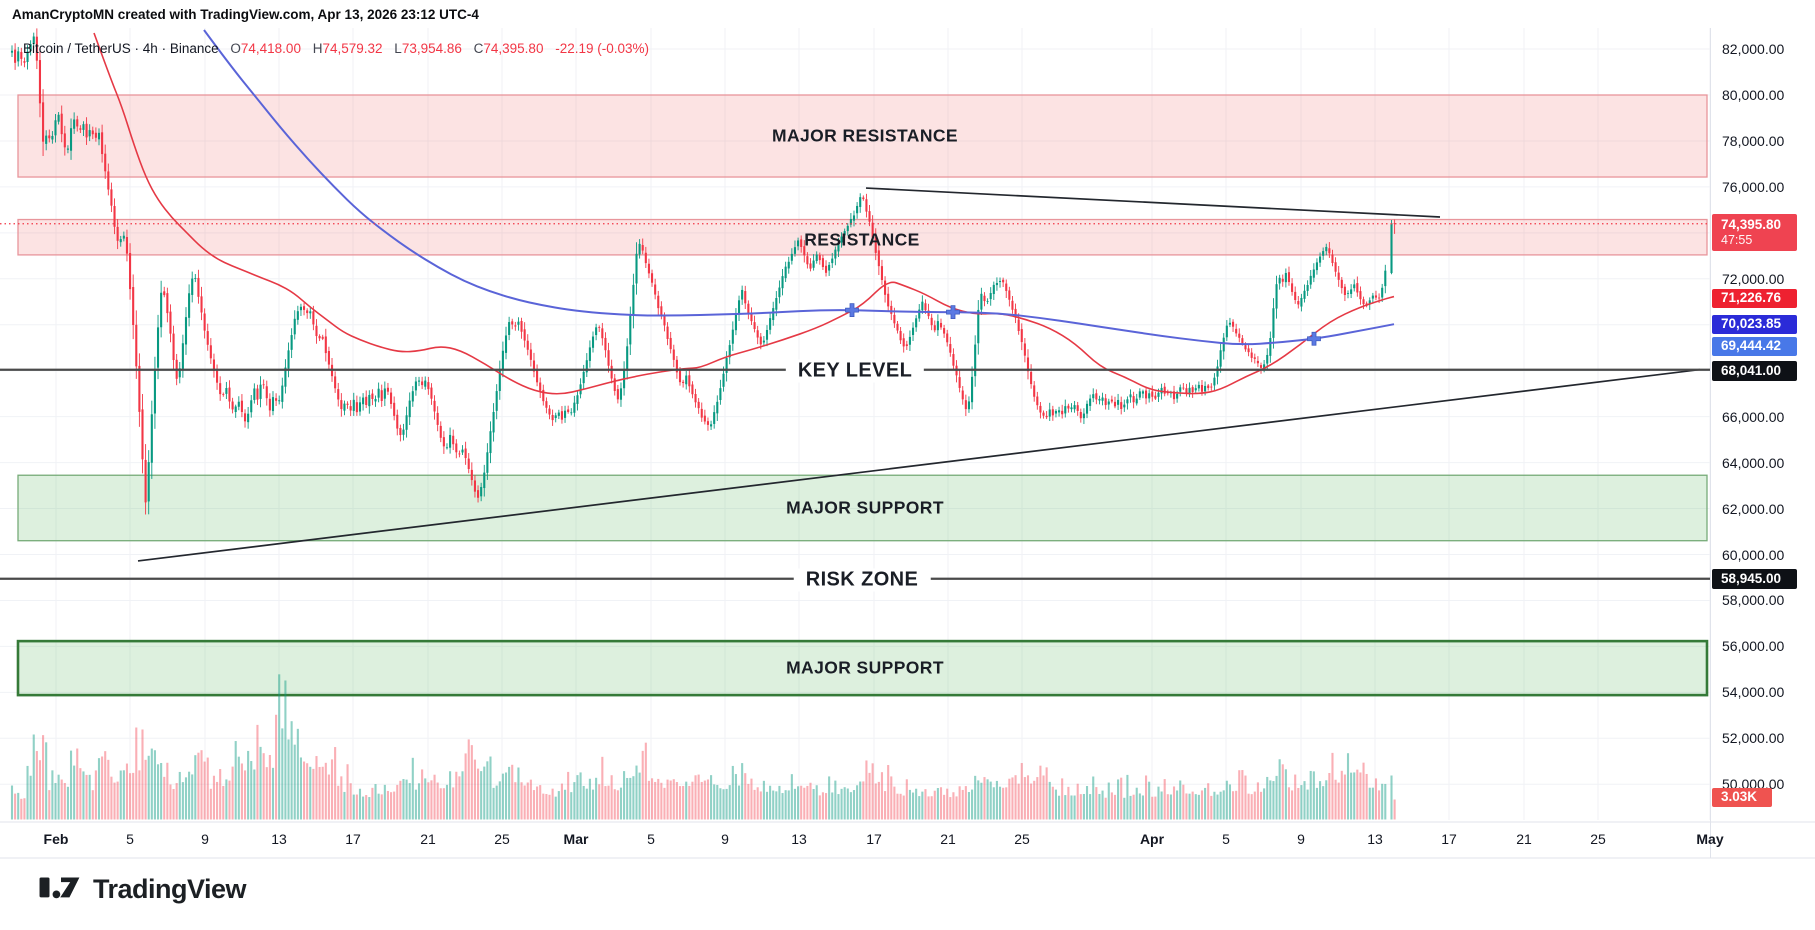  Describe the element at coordinates (1742, 797) in the screenshot. I see `volume-value-badge: 3.03K` at that location.